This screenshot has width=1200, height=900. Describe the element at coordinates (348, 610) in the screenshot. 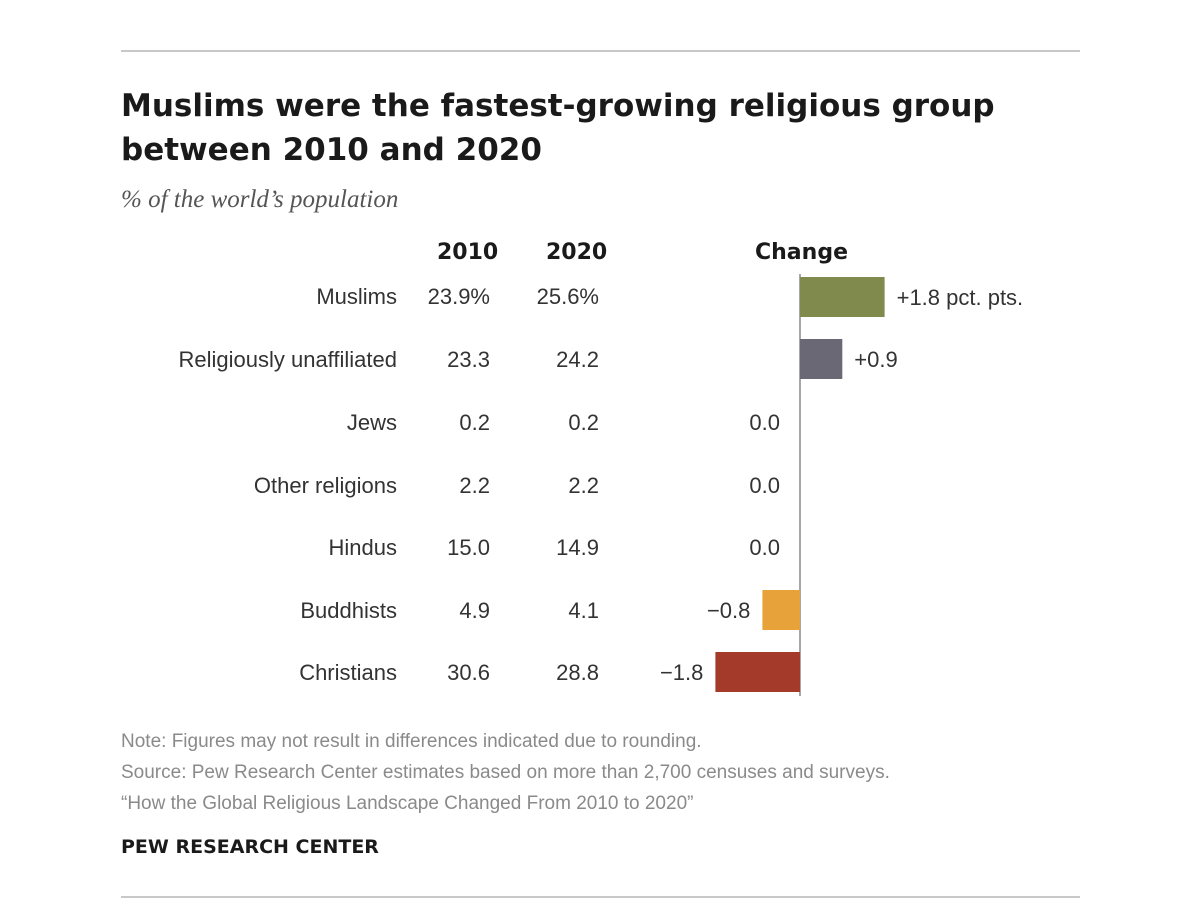

I see `row-label-buddhists: Buddhists` at that location.